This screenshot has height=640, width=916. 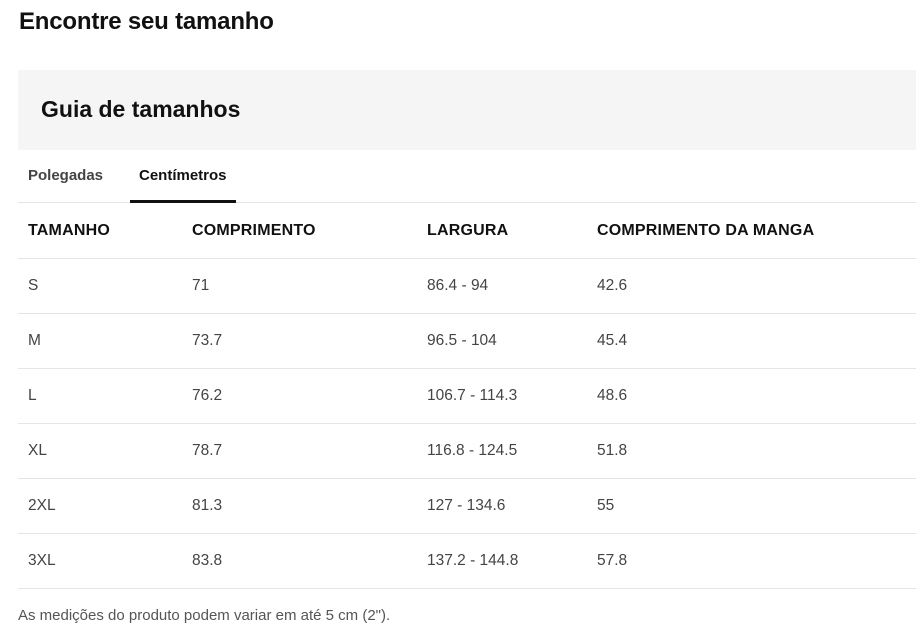 What do you see at coordinates (105, 451) in the screenshot?
I see `cell-size: XL` at bounding box center [105, 451].